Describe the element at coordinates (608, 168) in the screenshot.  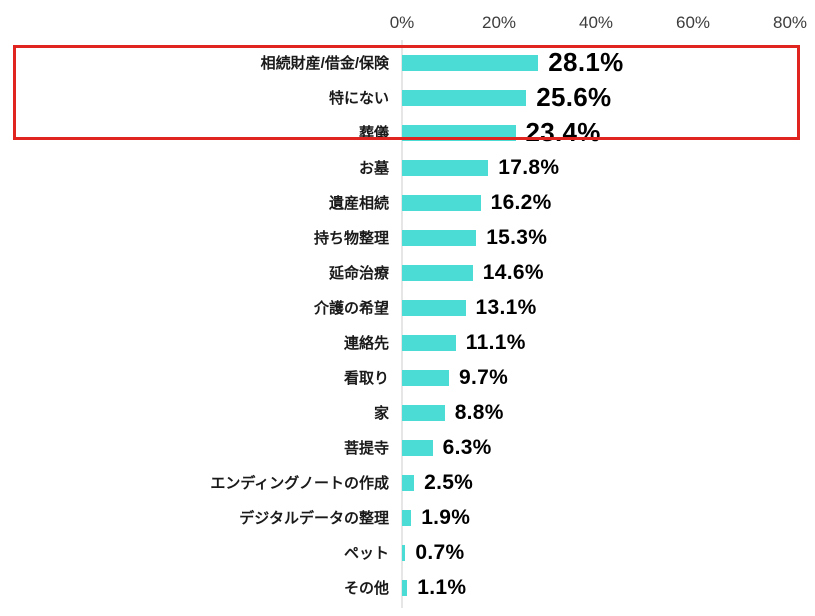
I see `bar-area: 17.8%` at that location.